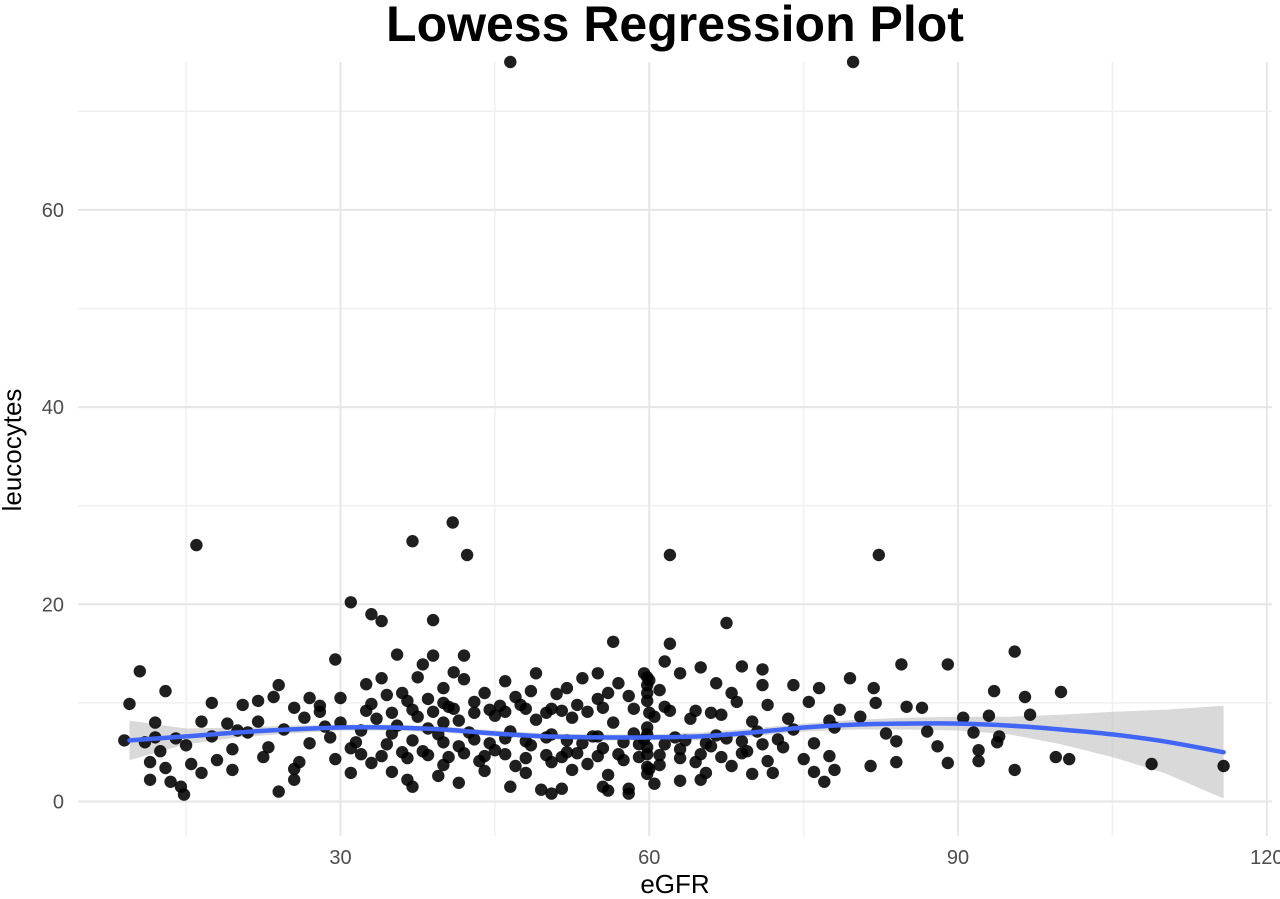 The width and height of the screenshot is (1280, 899). Describe the element at coordinates (675, 26) in the screenshot. I see `chart-title: Lowess Regression Plot` at that location.